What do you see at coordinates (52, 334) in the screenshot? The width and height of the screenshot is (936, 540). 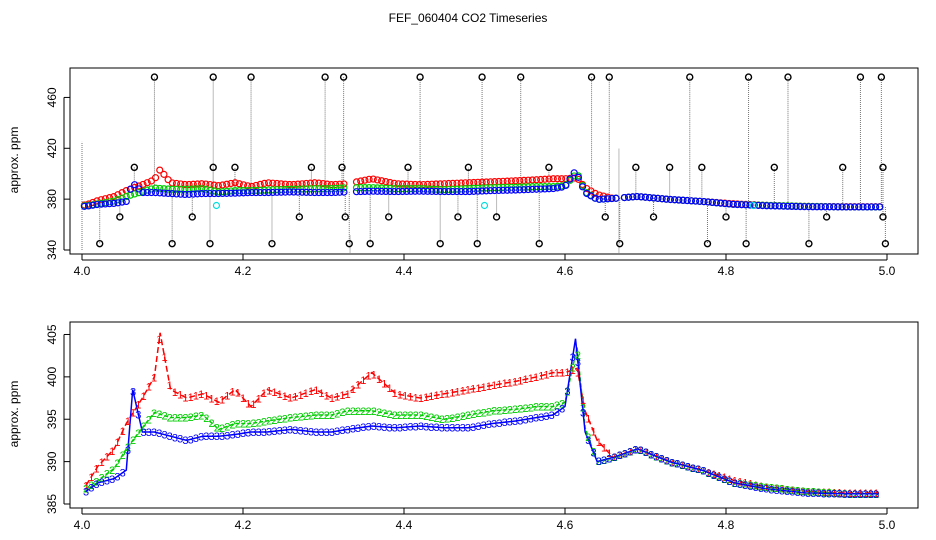 I see `bottom-y-tick-label: 405` at bounding box center [52, 334].